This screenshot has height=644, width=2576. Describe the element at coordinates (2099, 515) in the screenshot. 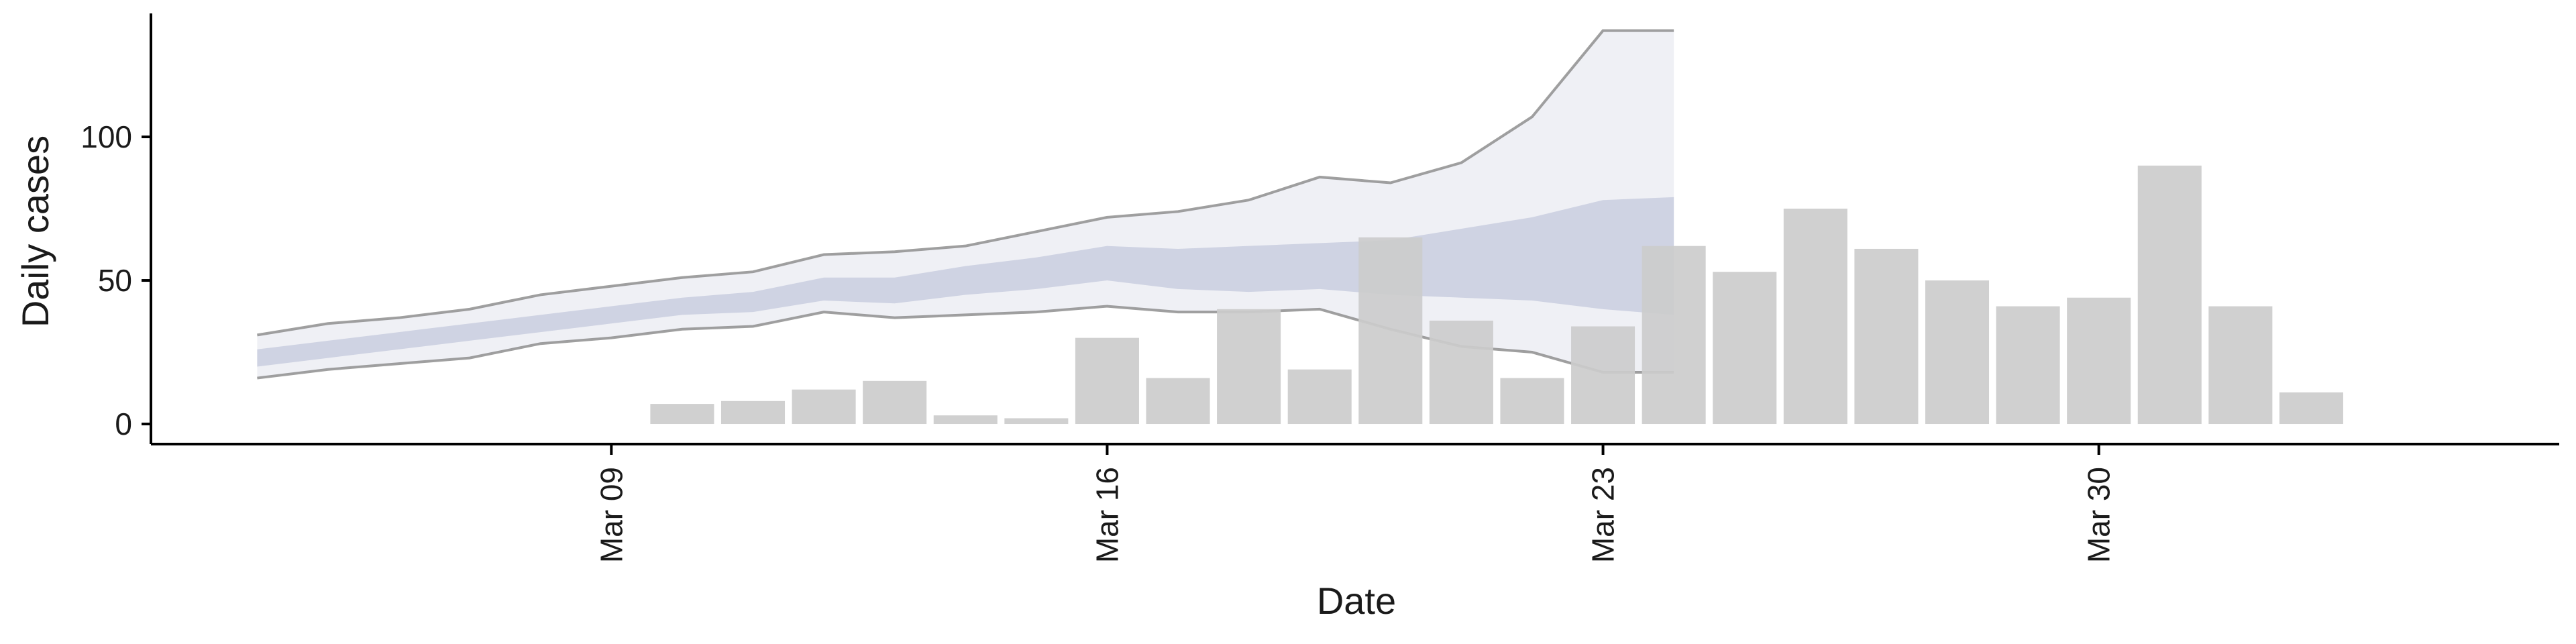

I see `x-tick-label-3: Mar 30` at that location.